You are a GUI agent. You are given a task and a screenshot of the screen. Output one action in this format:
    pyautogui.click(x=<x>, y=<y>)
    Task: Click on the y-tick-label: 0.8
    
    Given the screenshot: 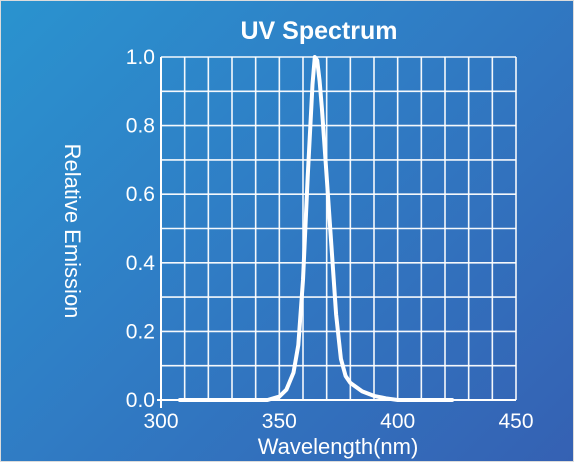 What is the action you would take?
    pyautogui.click(x=140, y=126)
    